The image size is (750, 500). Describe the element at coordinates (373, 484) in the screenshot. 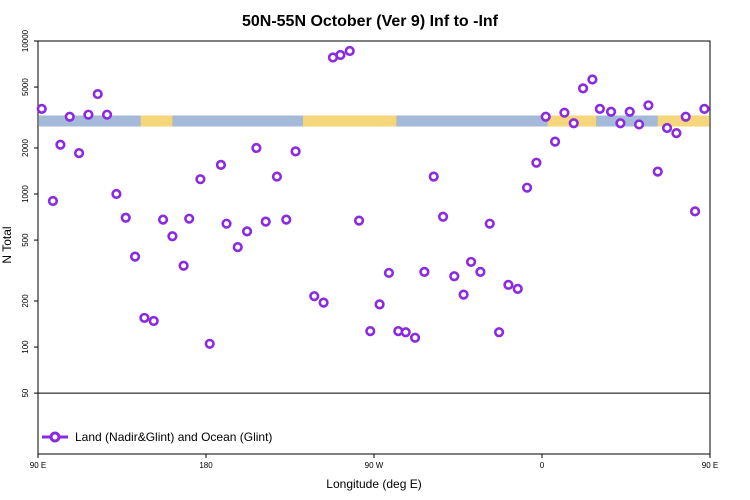

I see `x-axis-label: Longitude (deg E)` at that location.